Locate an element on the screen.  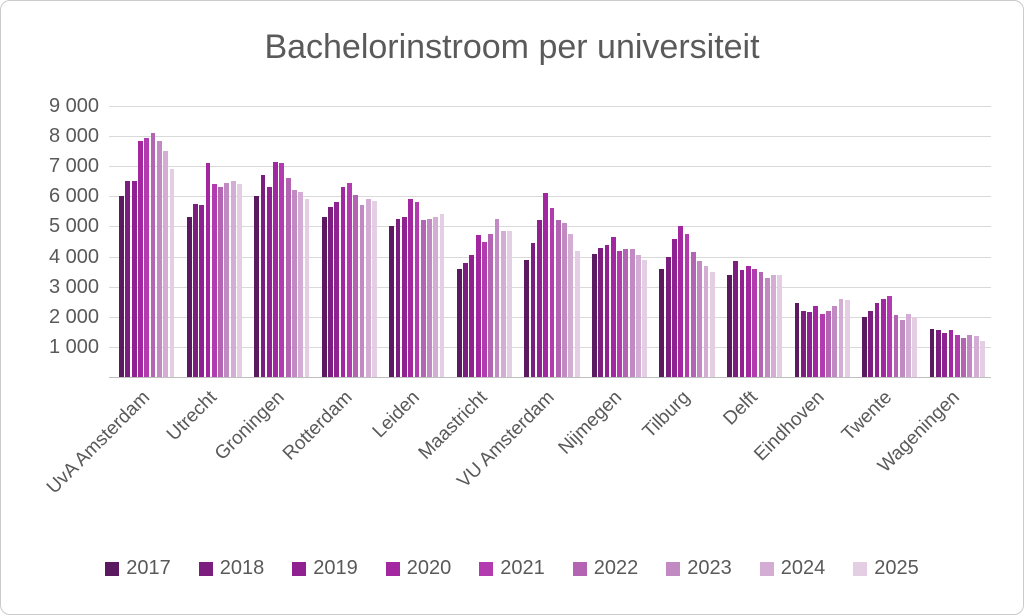
legend-item-label: 2024 is located at coordinates (803, 568).